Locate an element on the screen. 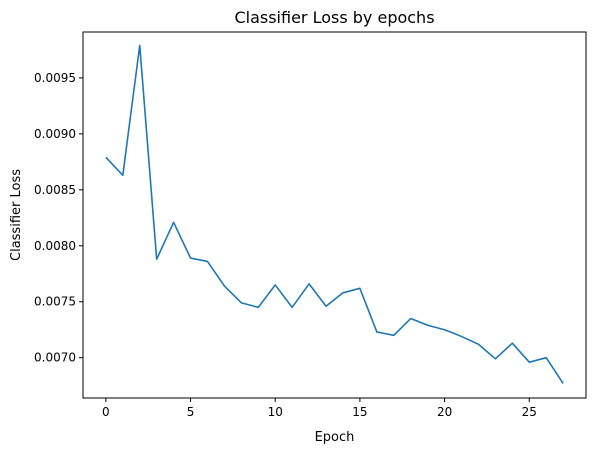 The width and height of the screenshot is (593, 455). x-tick-label: 20 is located at coordinates (444, 412).